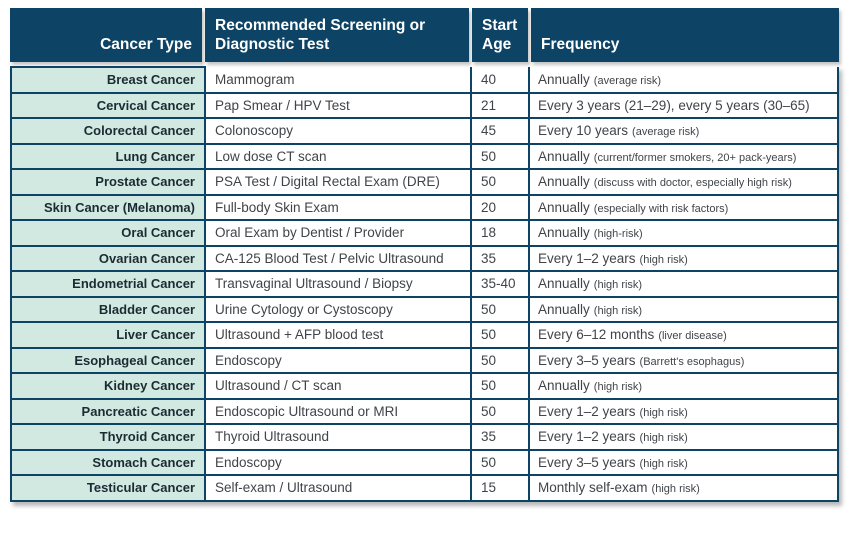 This screenshot has height=548, width=849. I want to click on test-cell: Low dose CT scan, so click(338, 156).